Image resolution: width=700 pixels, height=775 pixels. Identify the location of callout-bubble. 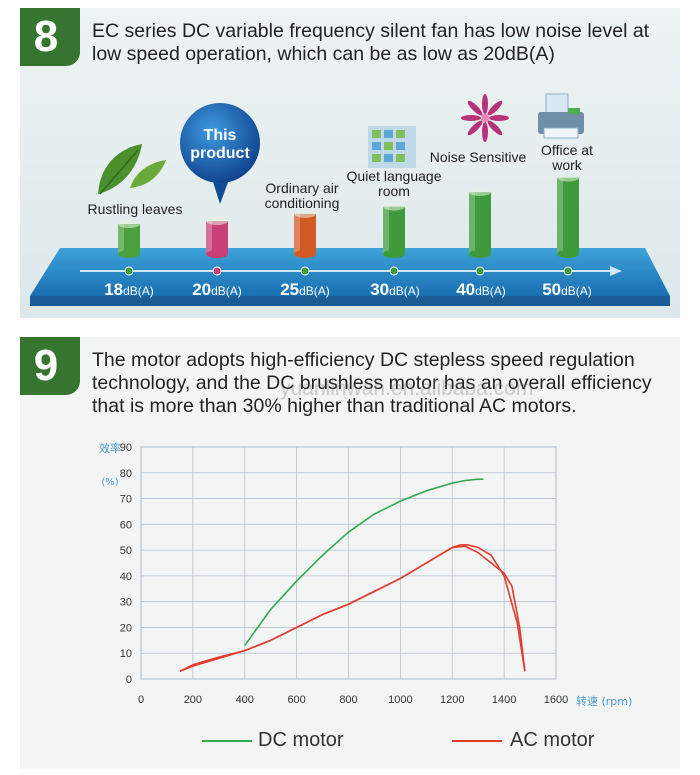
(220, 143).